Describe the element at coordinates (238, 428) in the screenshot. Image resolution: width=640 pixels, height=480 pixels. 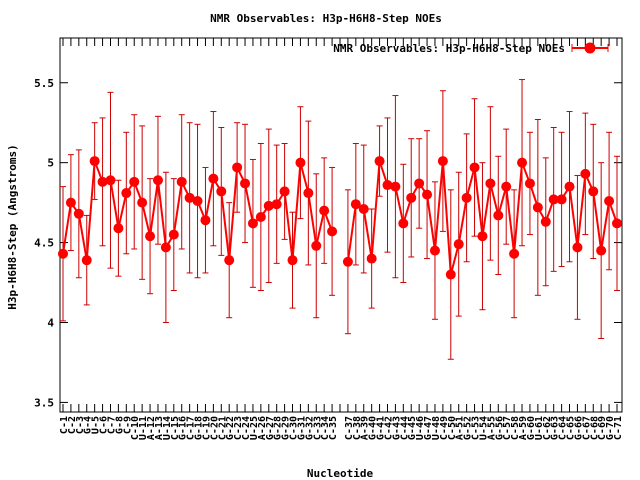
I see `x-tick-label: C-23` at that location.